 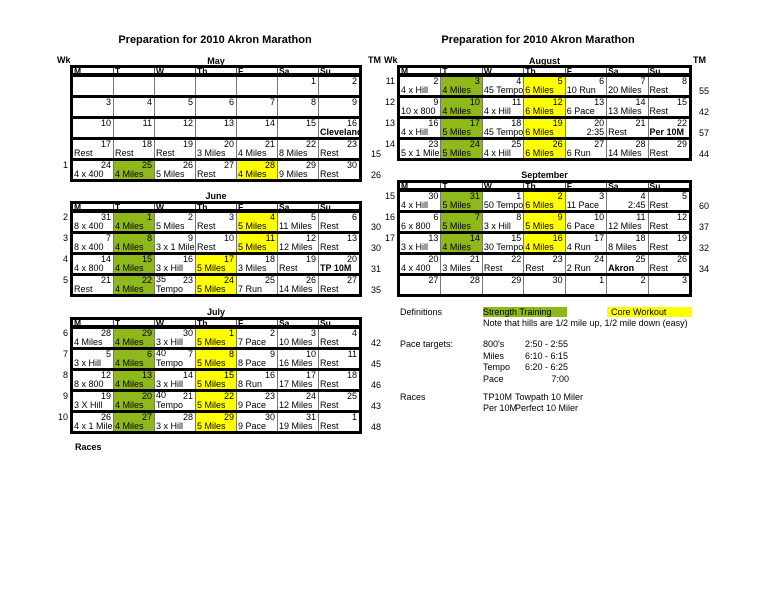 What do you see at coordinates (216, 285) in the screenshot?
I see `day-cell: 24 5 Miles` at bounding box center [216, 285].